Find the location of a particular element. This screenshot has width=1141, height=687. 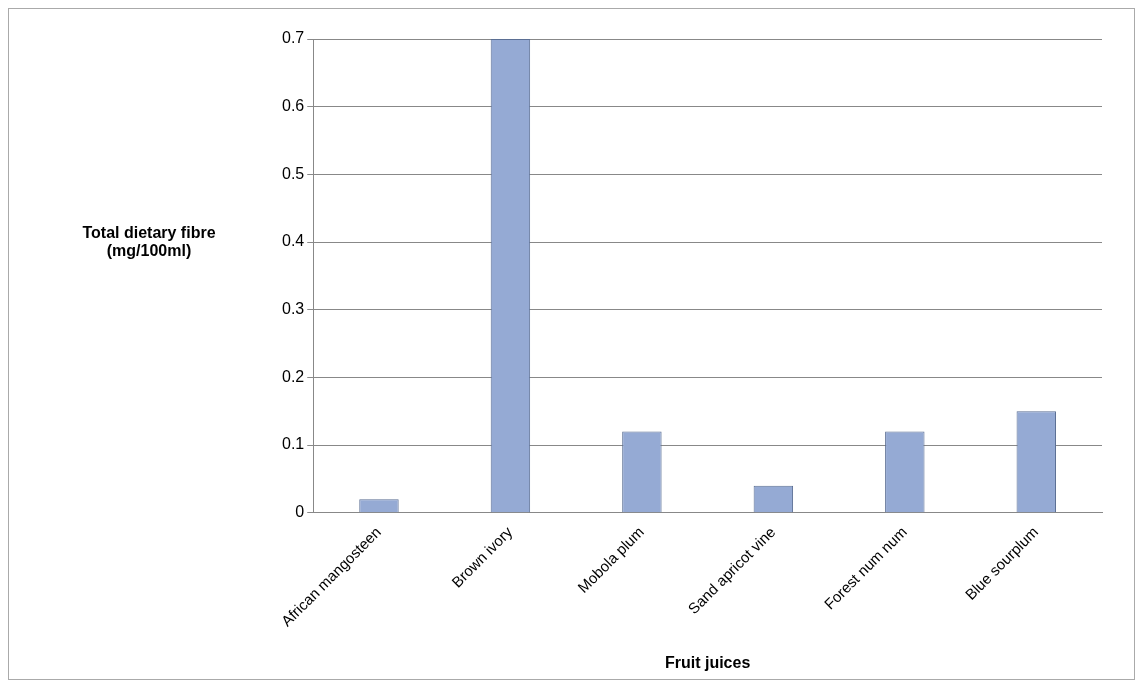

x-axis-title: Fruit juices is located at coordinates (707, 662).